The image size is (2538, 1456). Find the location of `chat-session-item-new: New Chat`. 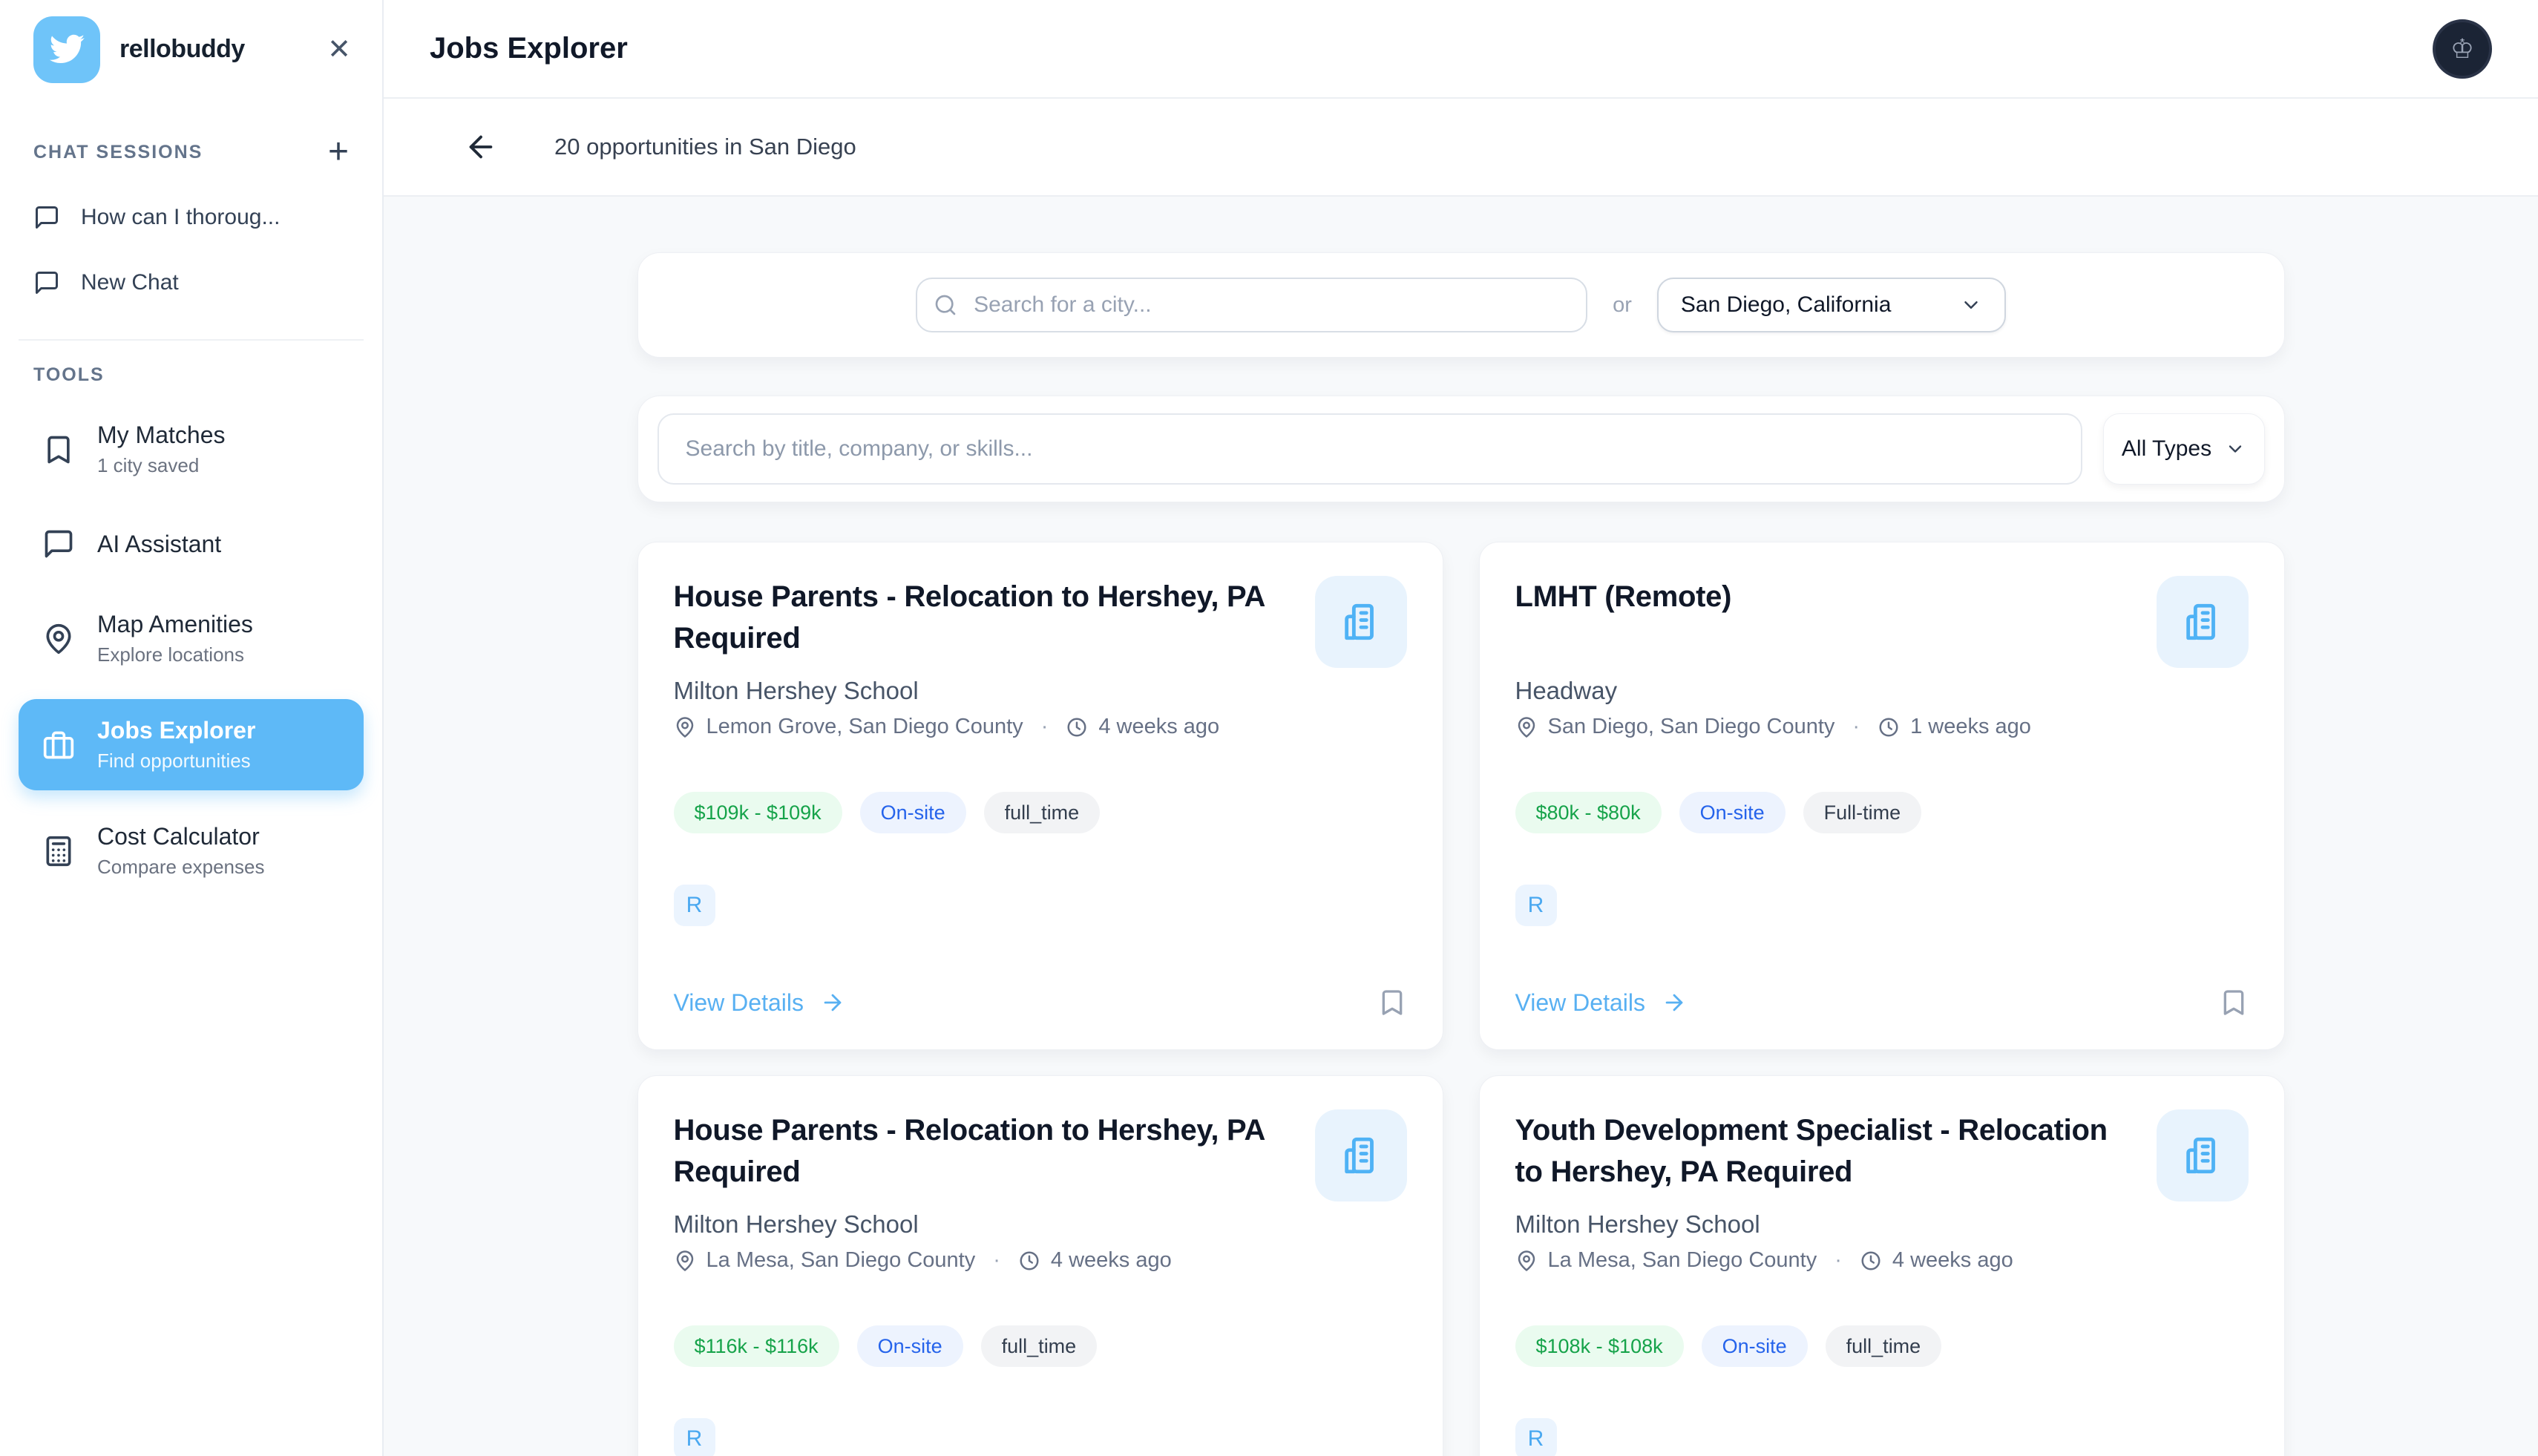

chat-session-item-new: New Chat is located at coordinates (191, 283).